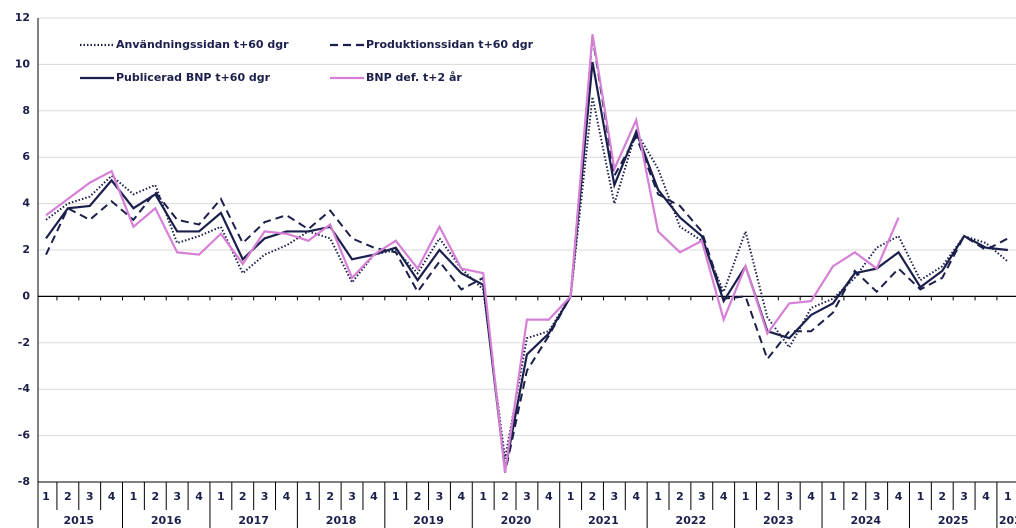  Describe the element at coordinates (26, 156) in the screenshot. I see `y-tick-label: 6` at that location.